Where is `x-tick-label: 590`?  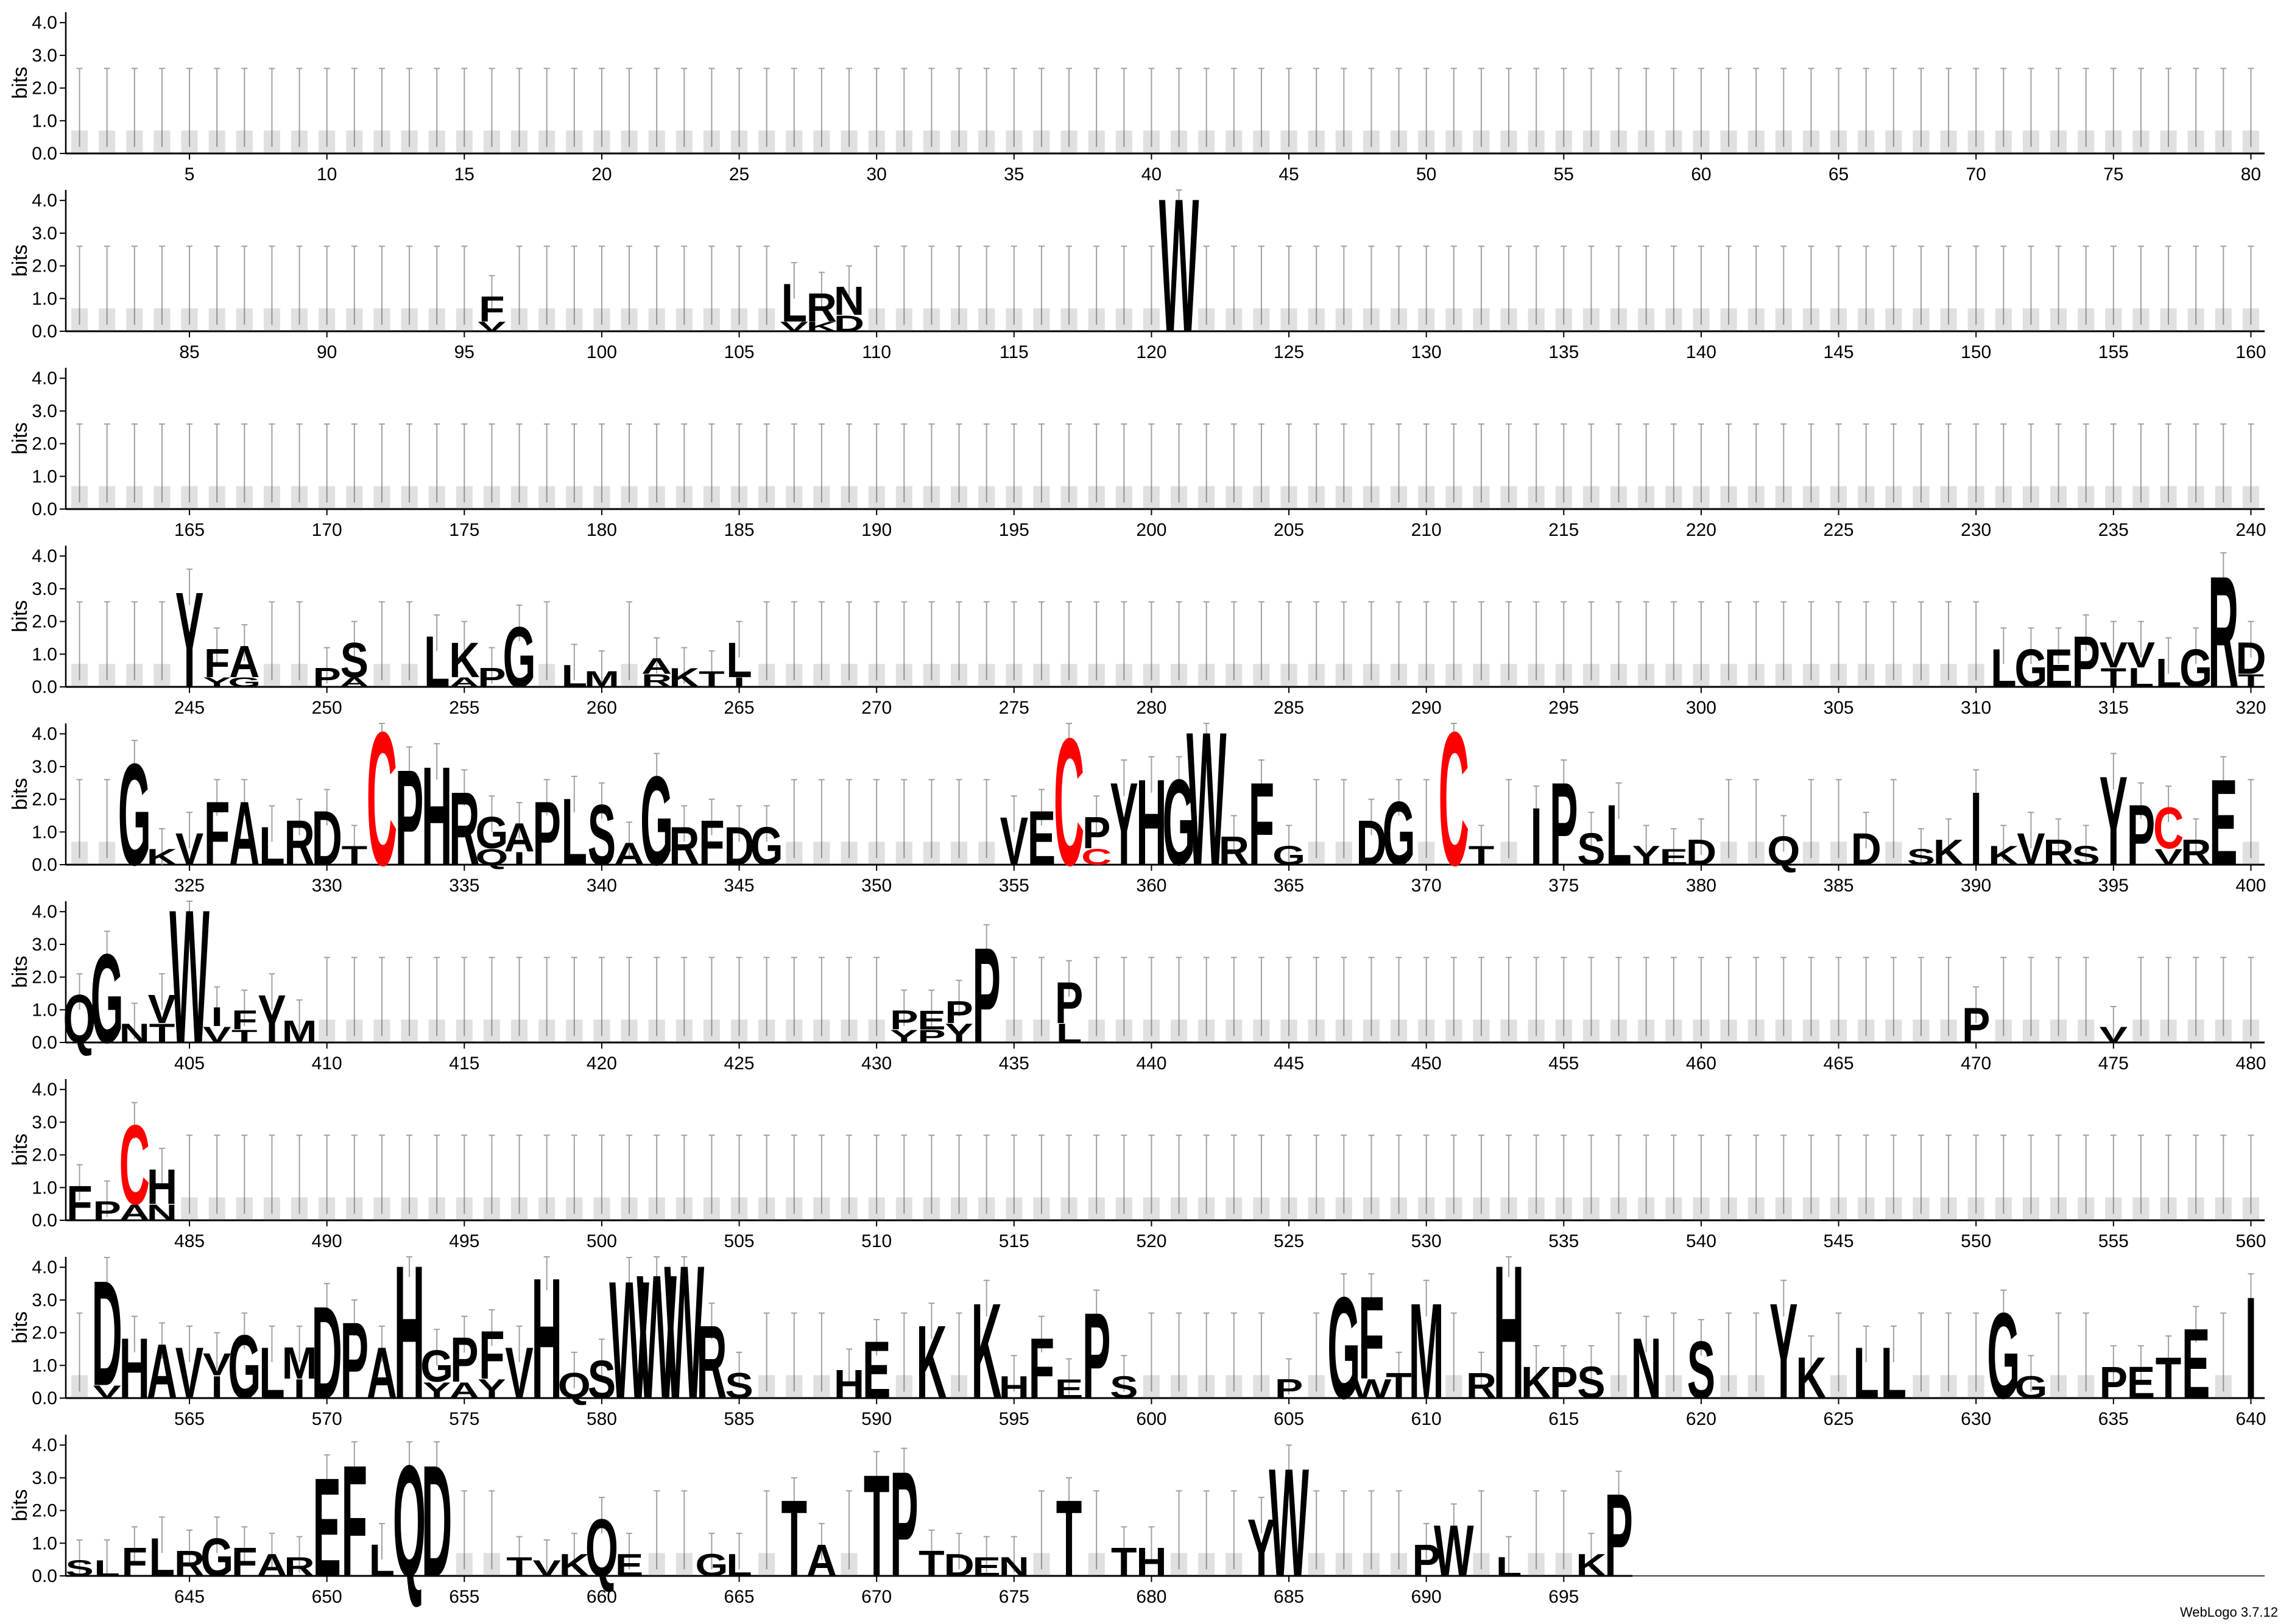 x-tick-label: 590 is located at coordinates (877, 1419).